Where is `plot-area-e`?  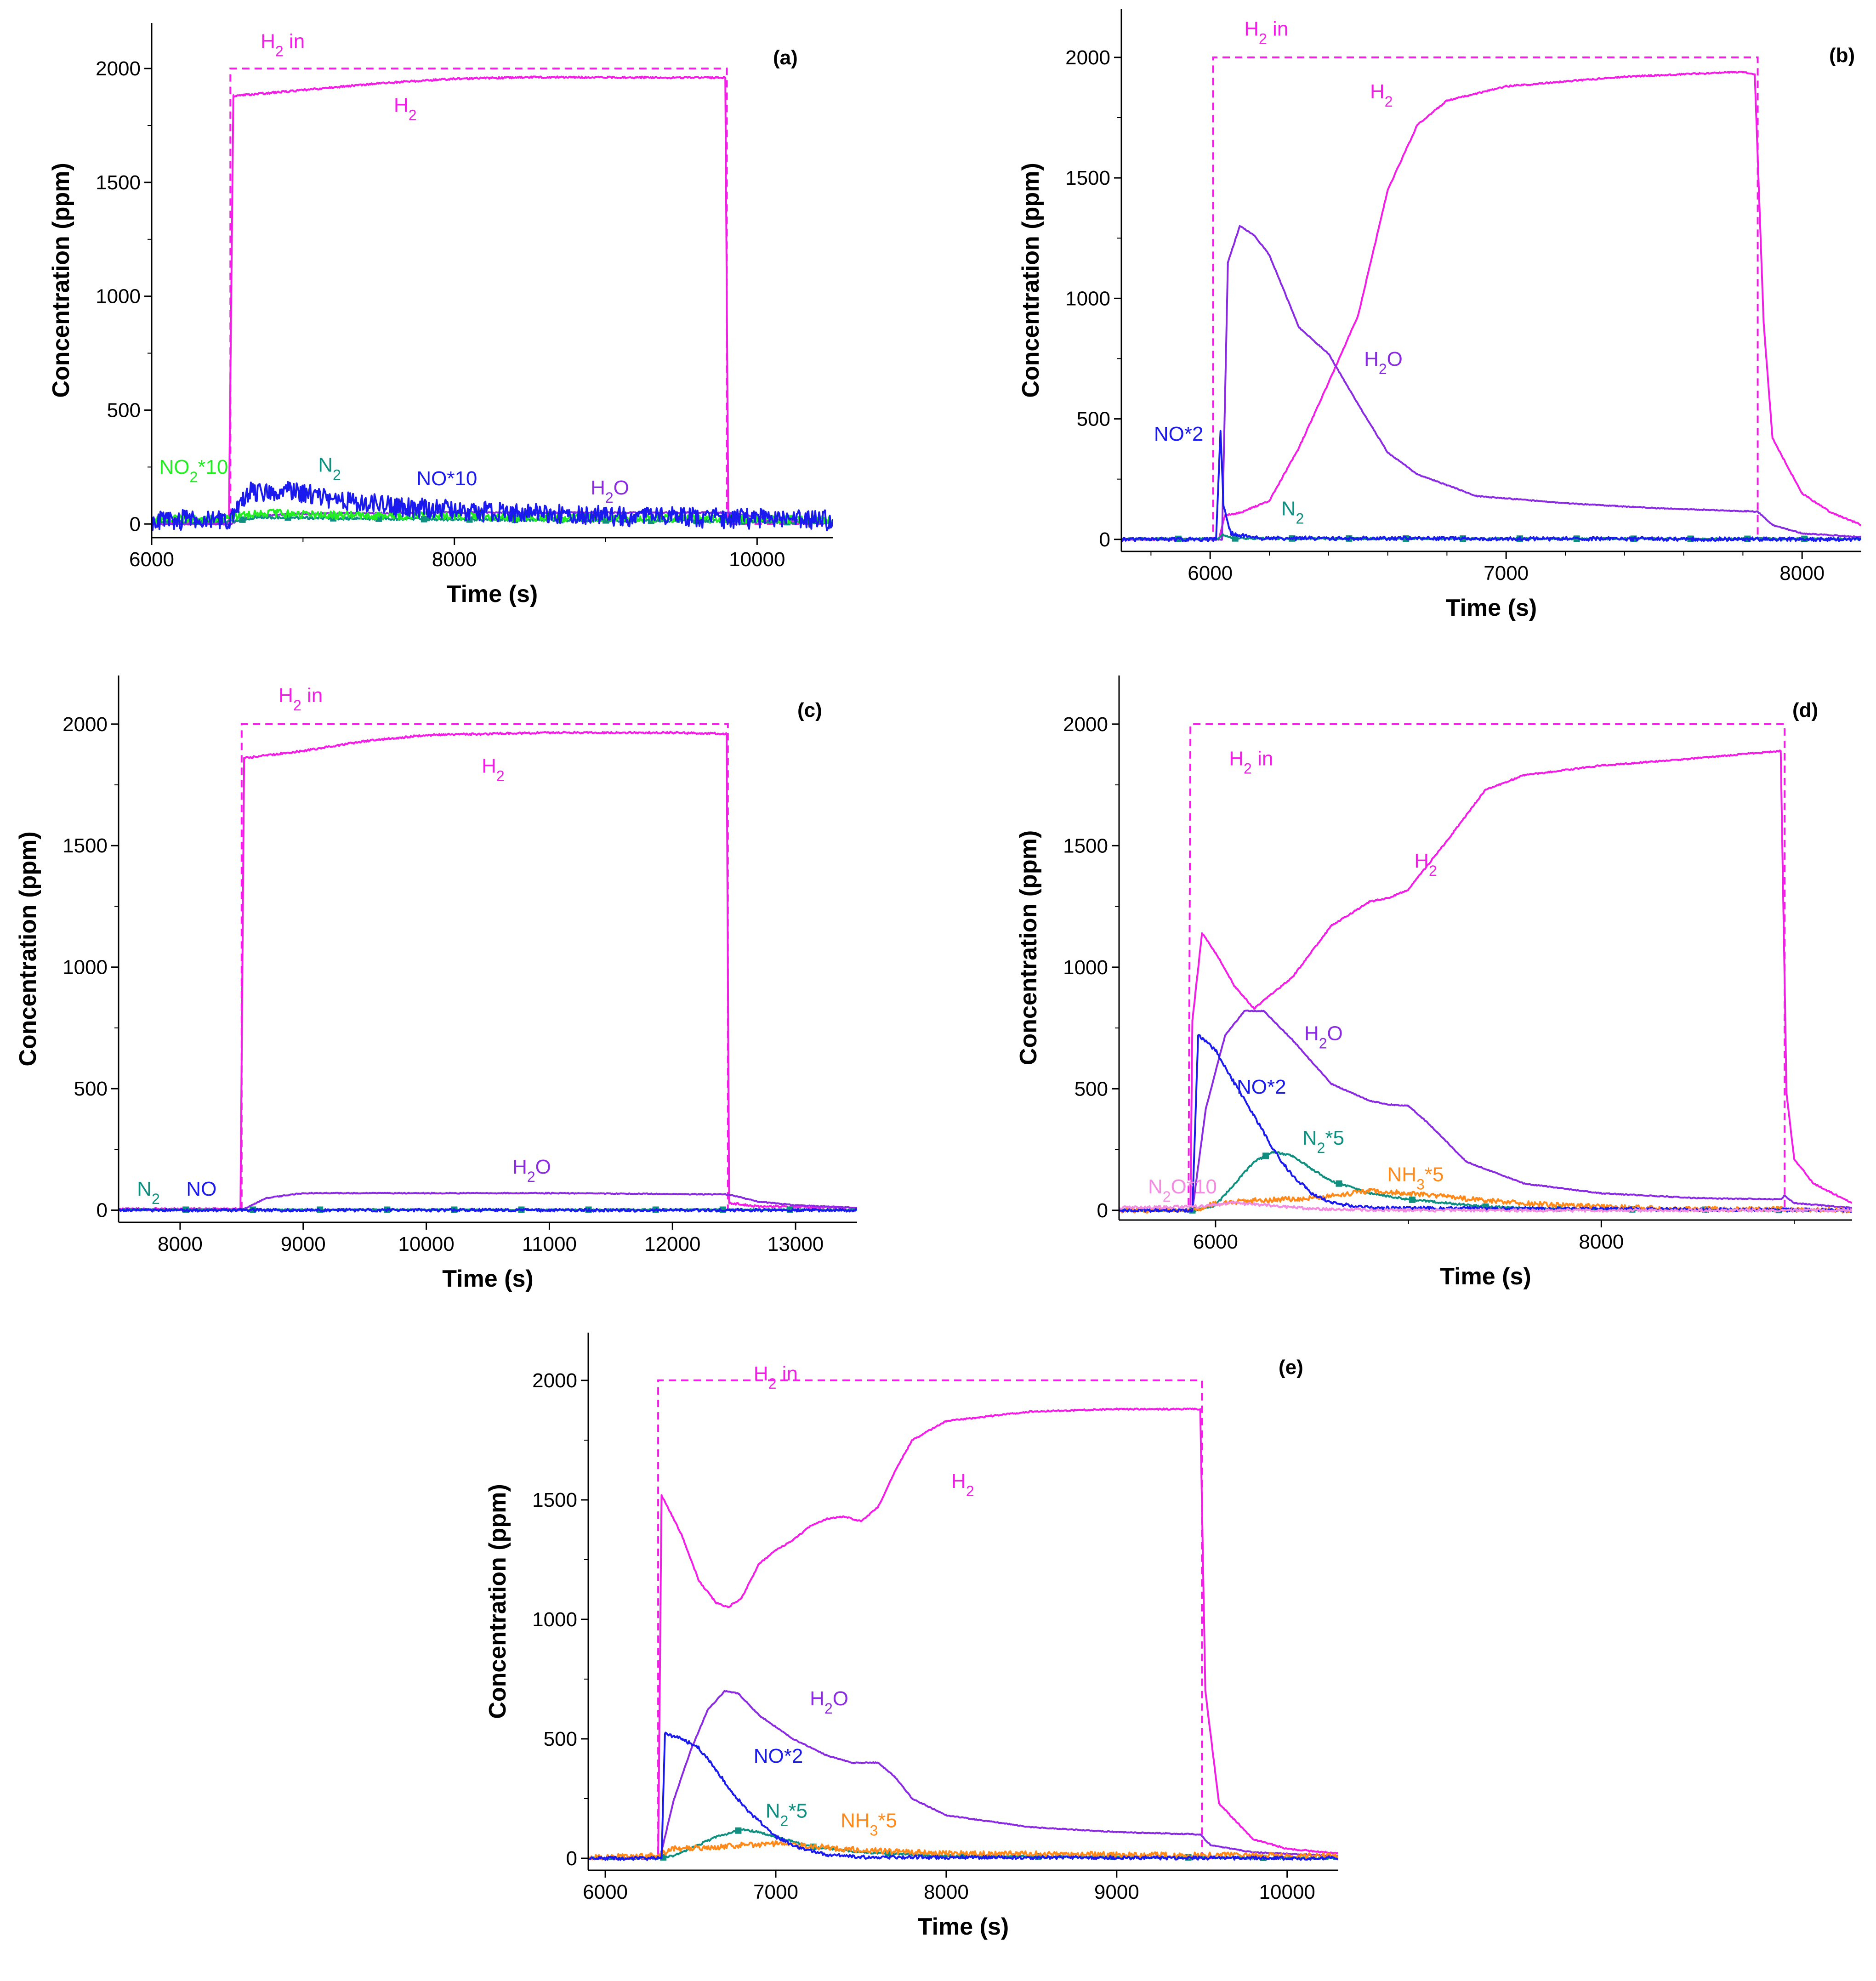 plot-area-e is located at coordinates (963, 1620).